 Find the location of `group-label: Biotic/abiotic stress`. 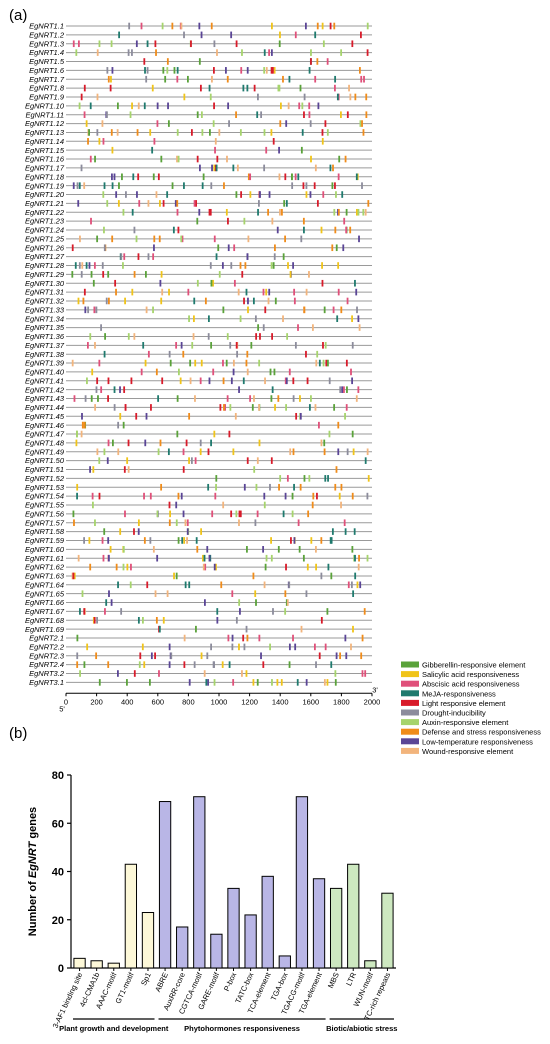

group-label: Biotic/abiotic stress is located at coordinates (361, 1028).